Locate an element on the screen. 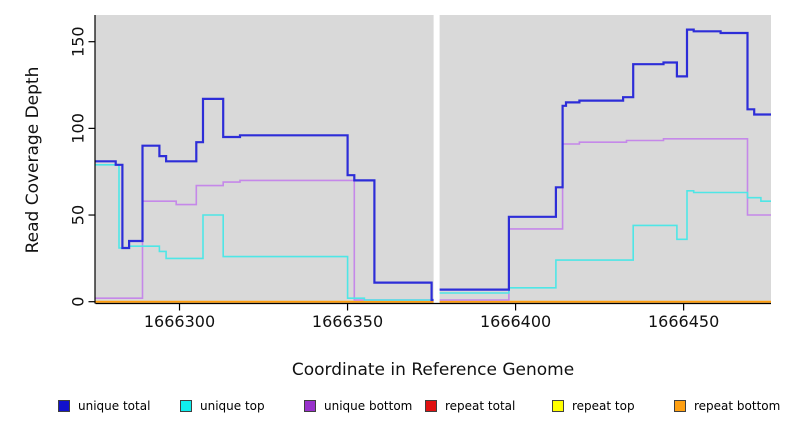 This screenshot has width=792, height=432. x-tick-label-1666350: 1666350 is located at coordinates (347, 321).